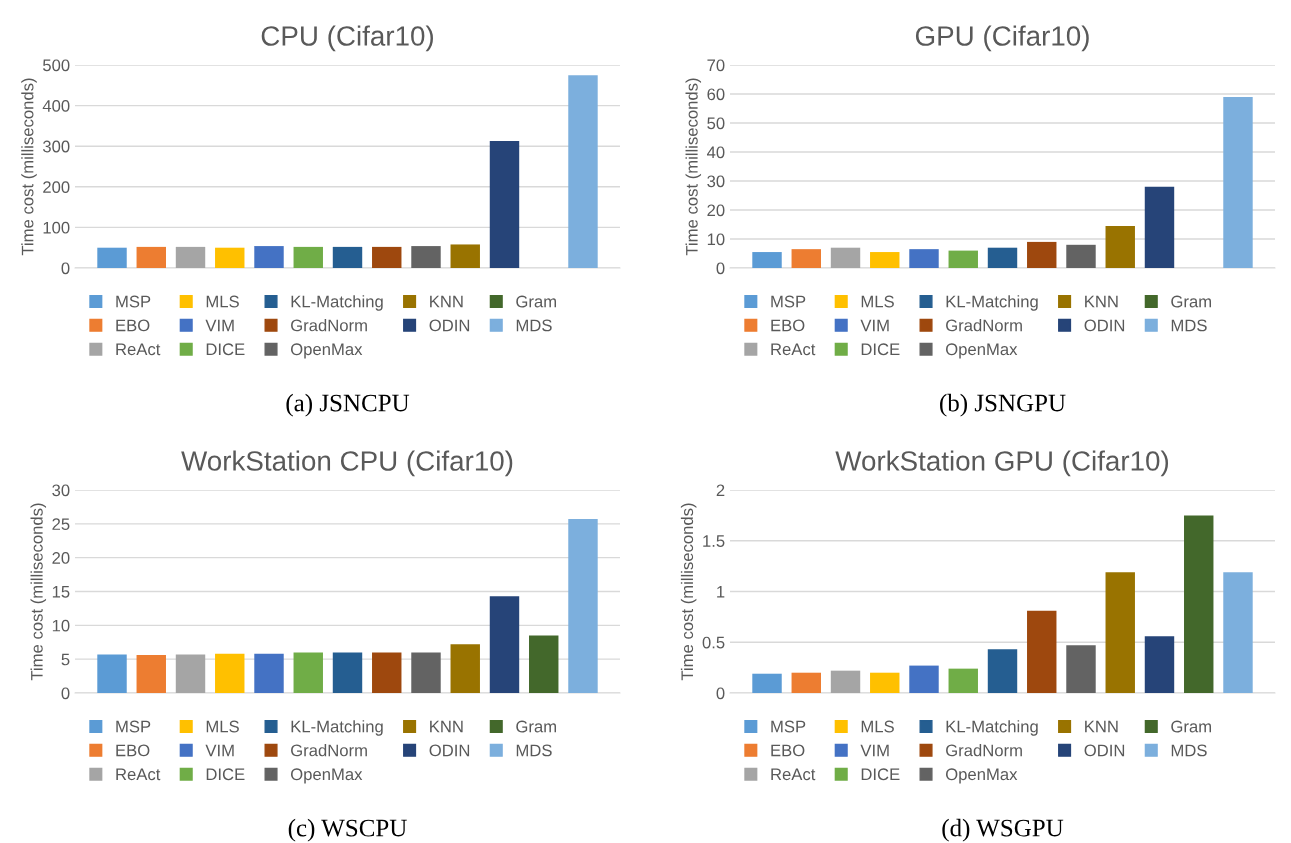  Describe the element at coordinates (56, 187) in the screenshot. I see `y-tick-label: 200` at that location.